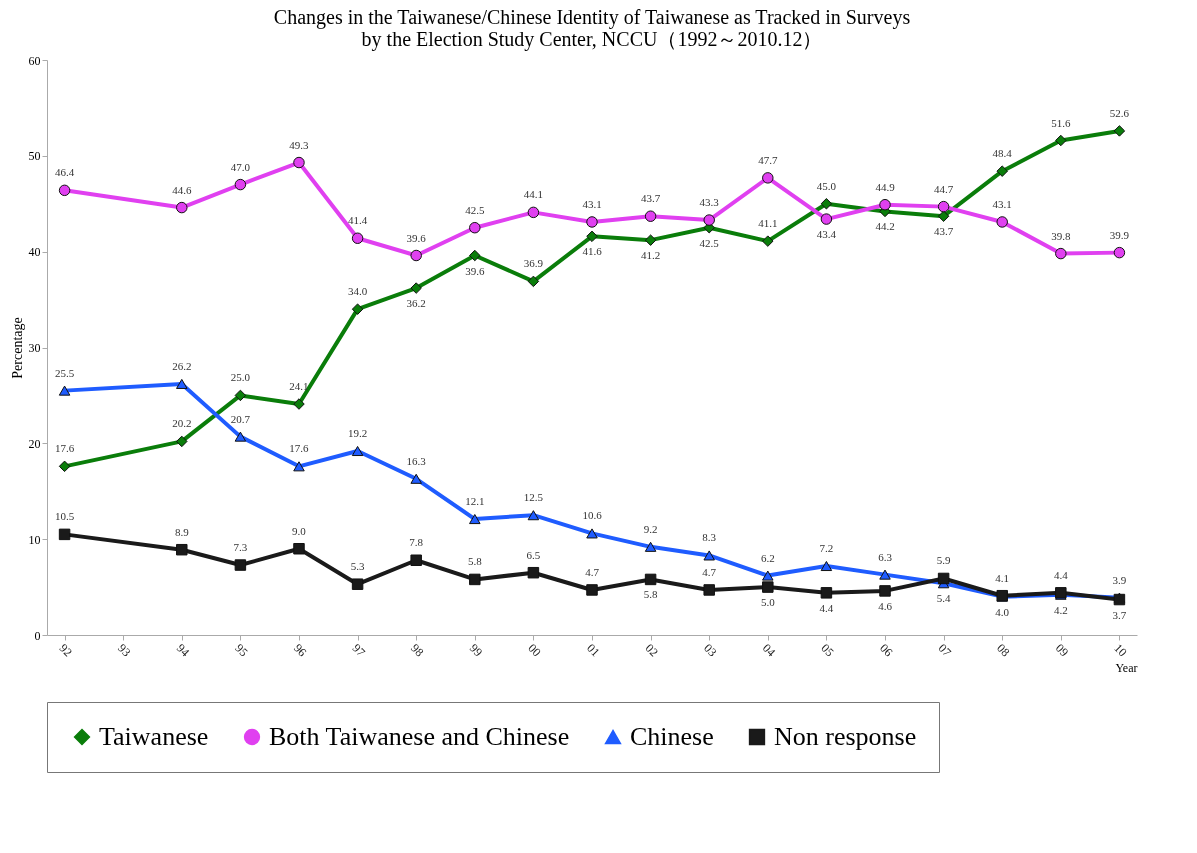 The height and width of the screenshot is (853, 1197). I want to click on x-tick-label: 03, so click(710, 650).